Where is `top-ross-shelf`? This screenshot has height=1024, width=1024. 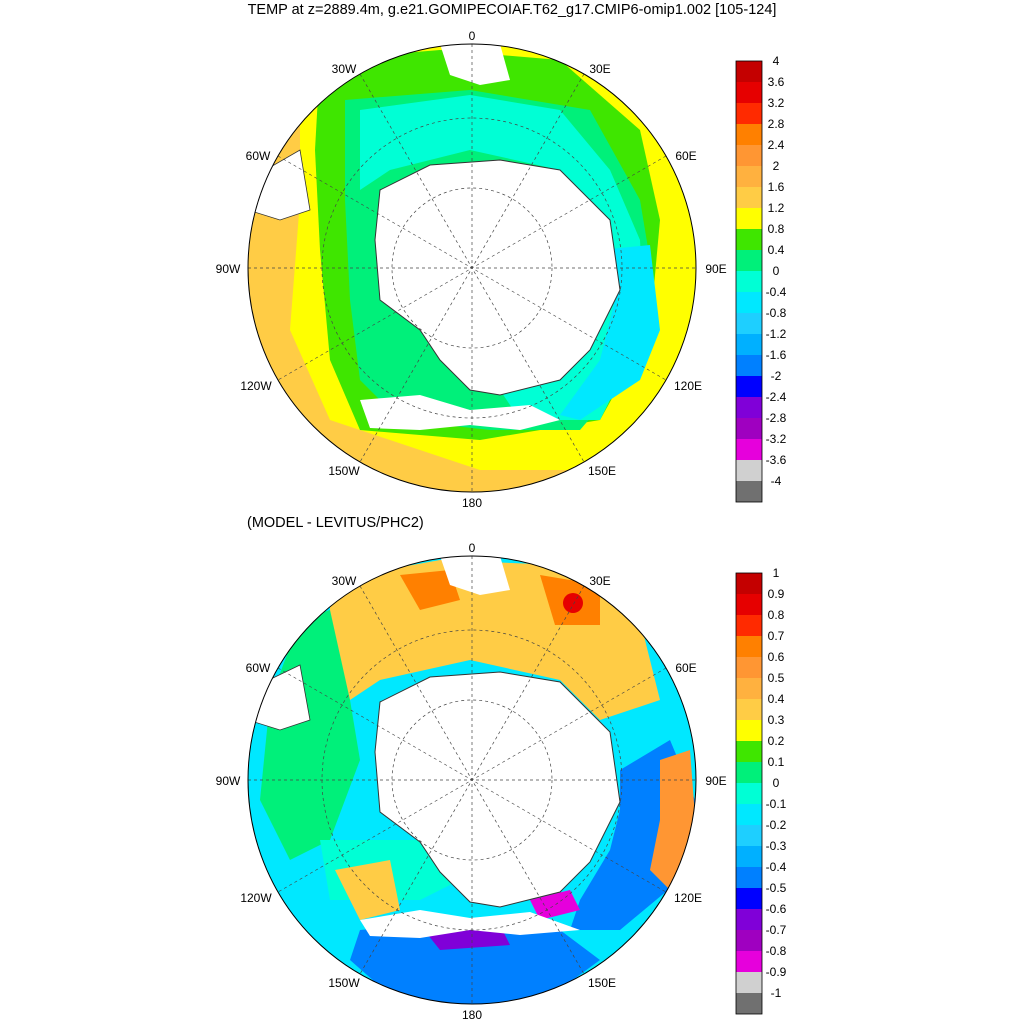
top-ross-shelf is located at coordinates (460, 412).